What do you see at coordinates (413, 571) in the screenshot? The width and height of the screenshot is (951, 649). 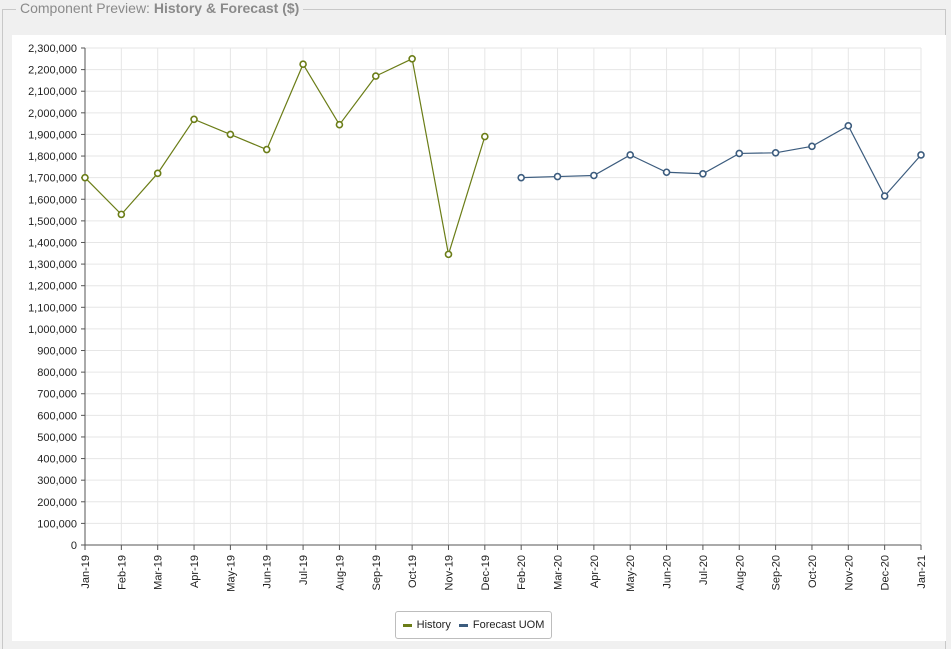 I see `x-tick-label: Oct-19` at bounding box center [413, 571].